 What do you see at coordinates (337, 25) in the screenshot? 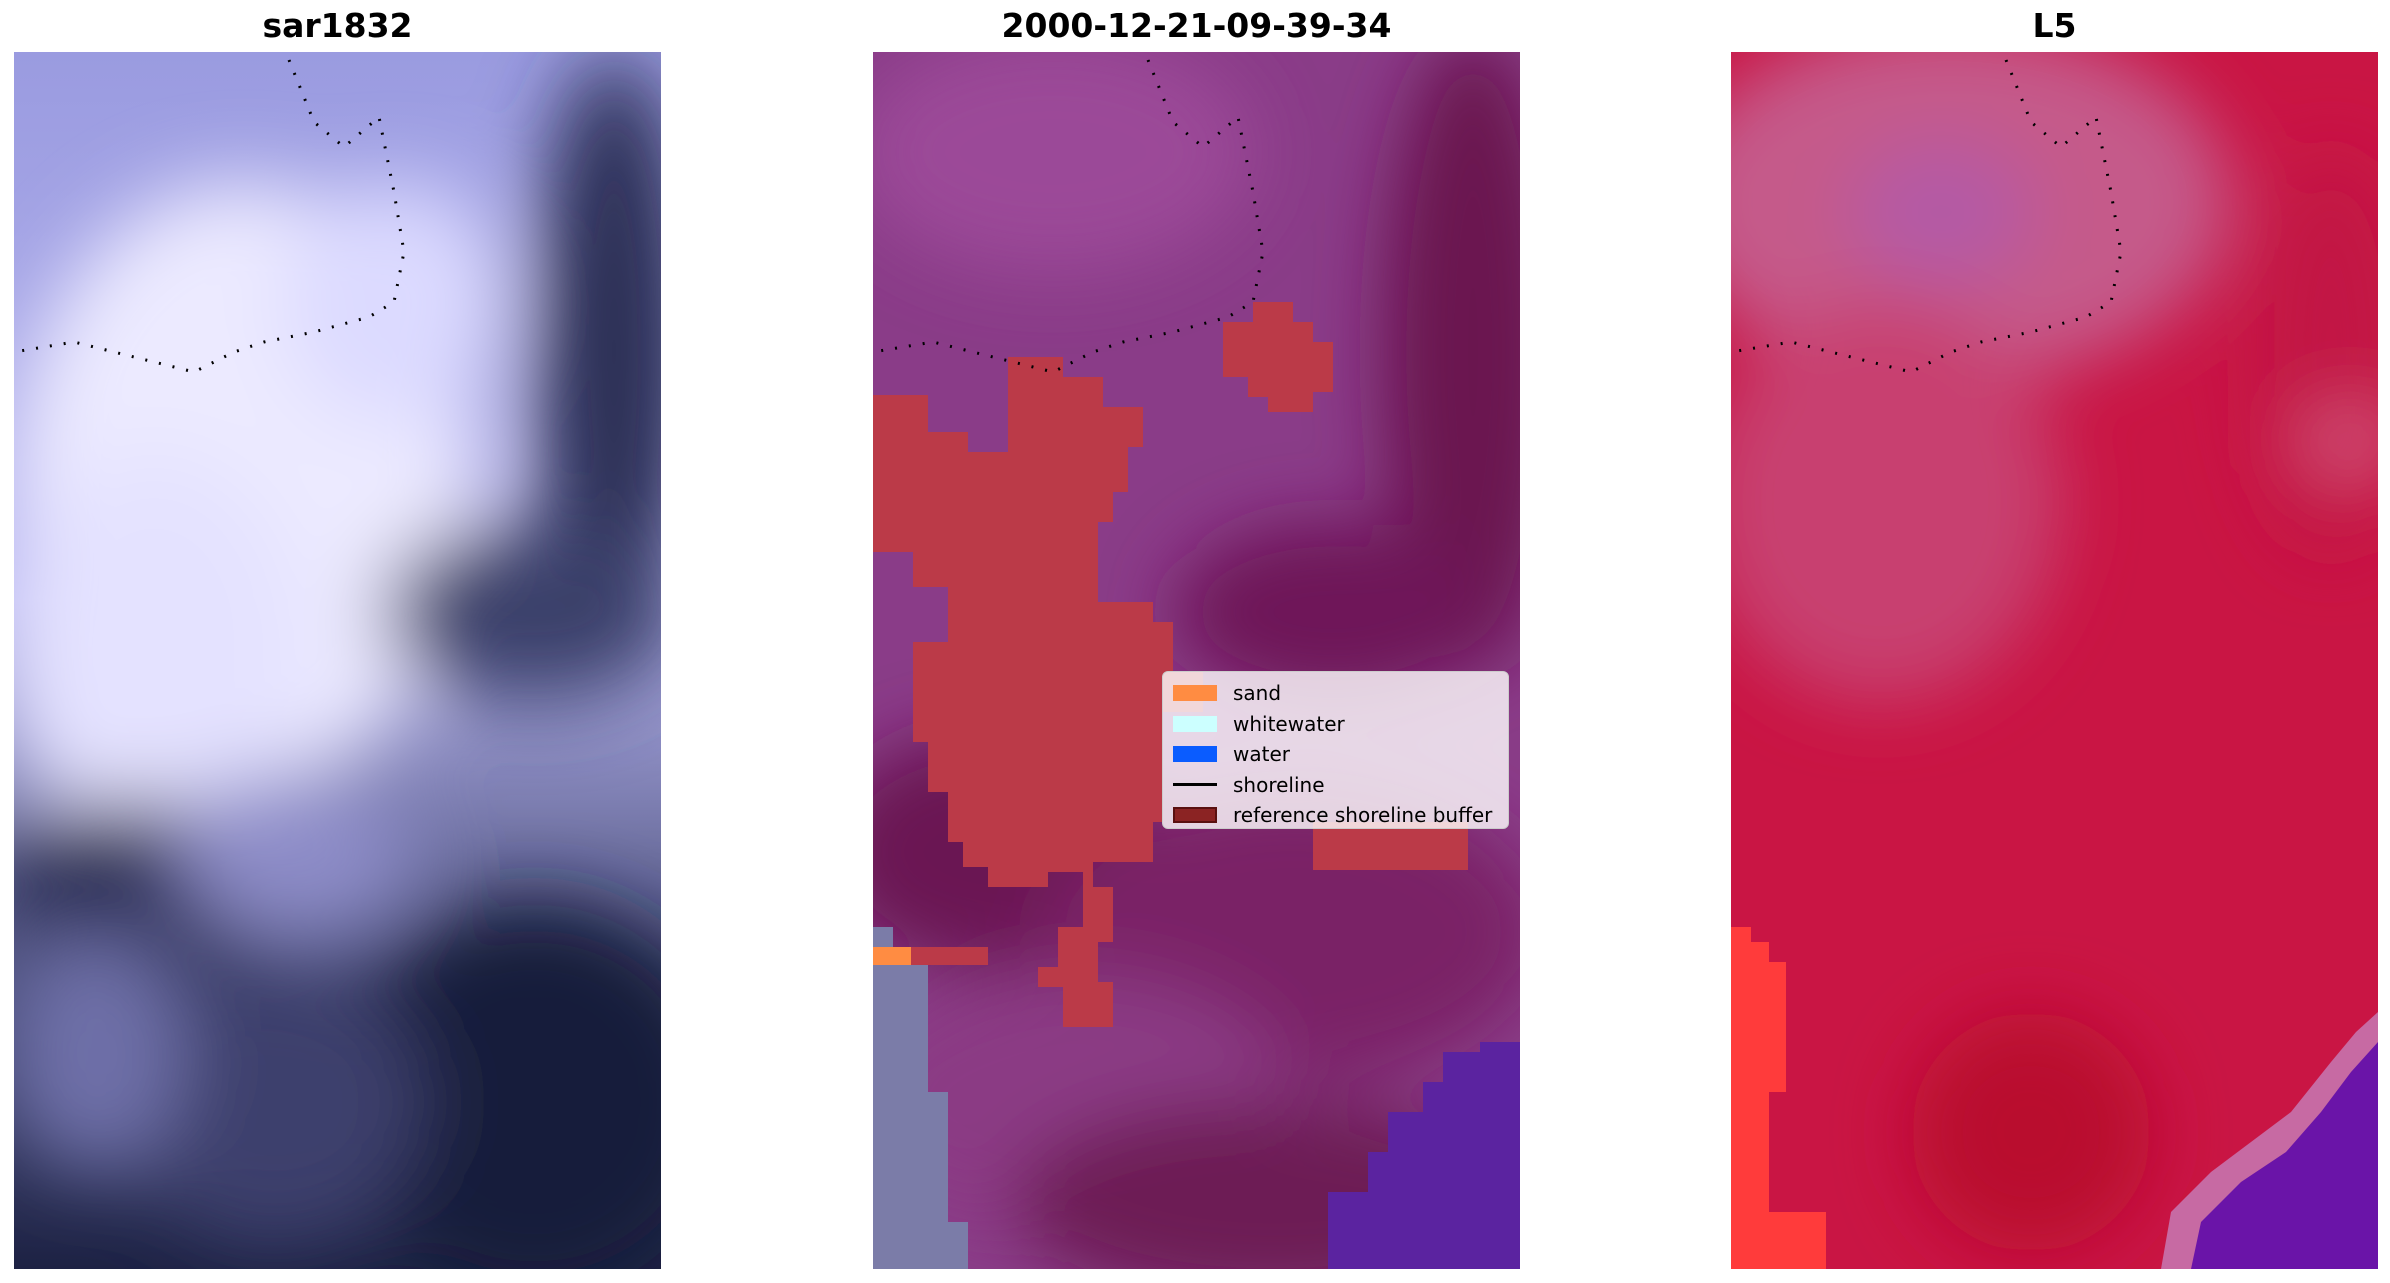
I see `panel-title-sar: sar1832` at bounding box center [337, 25].